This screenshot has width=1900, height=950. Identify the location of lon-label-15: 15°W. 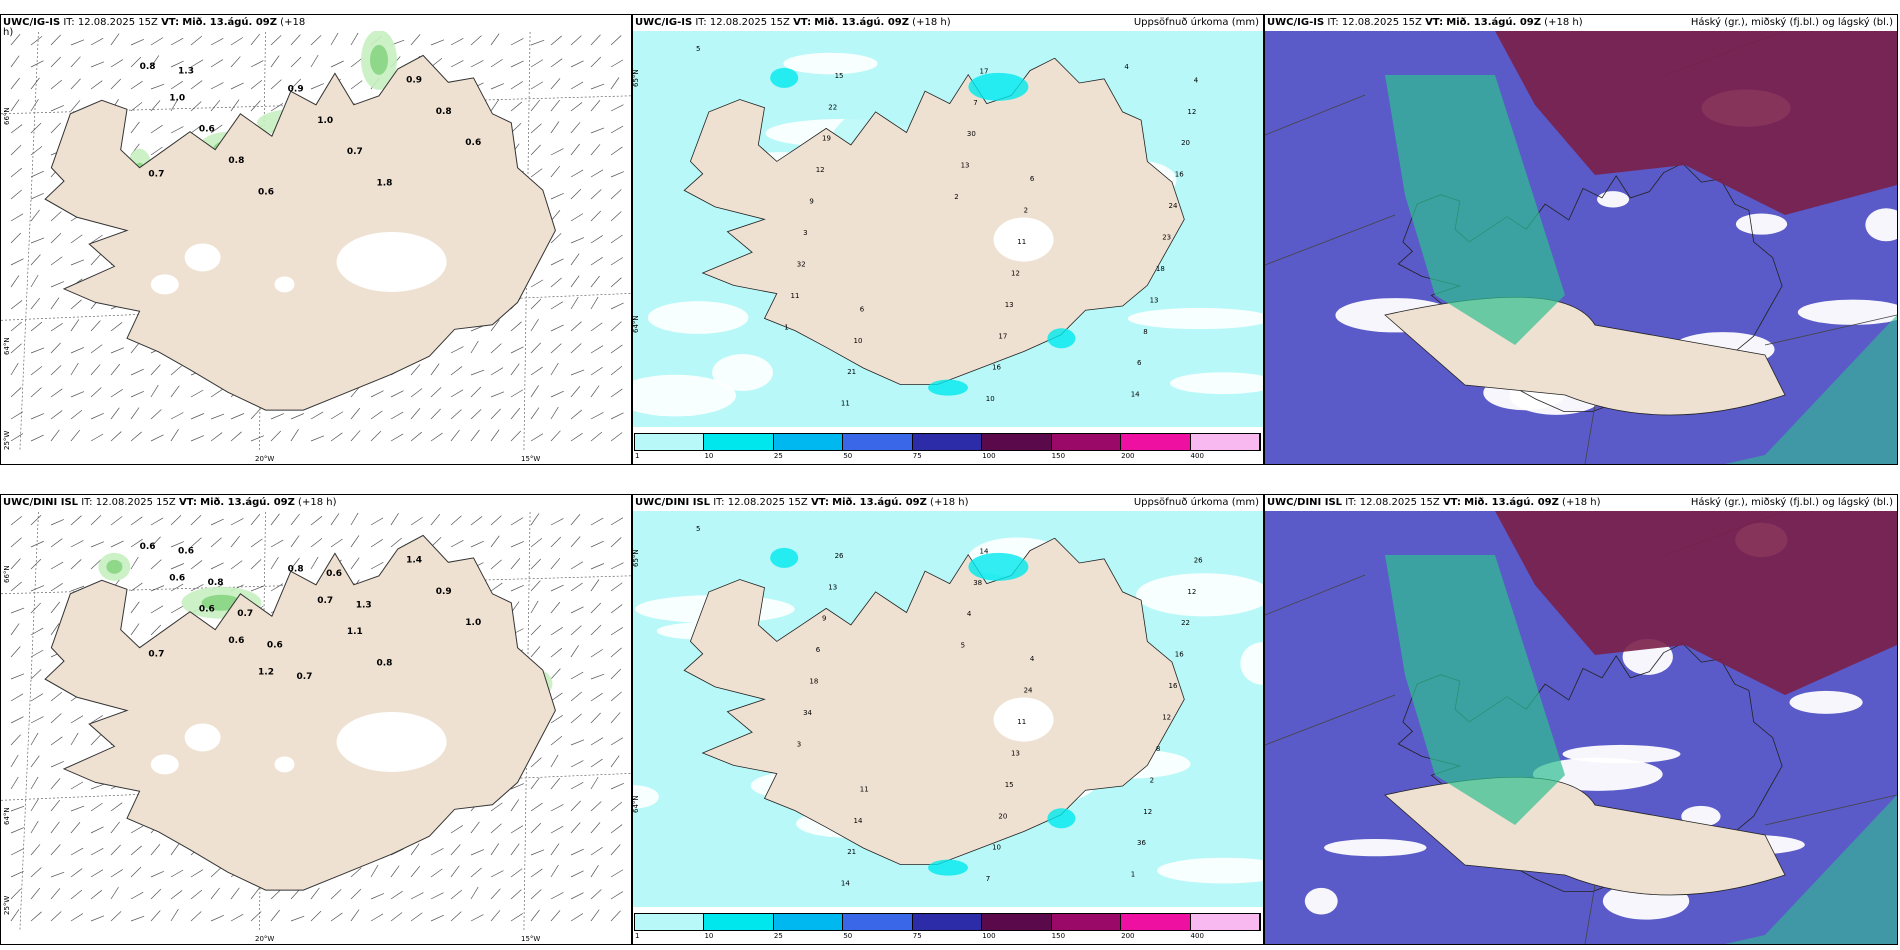
(531, 939).